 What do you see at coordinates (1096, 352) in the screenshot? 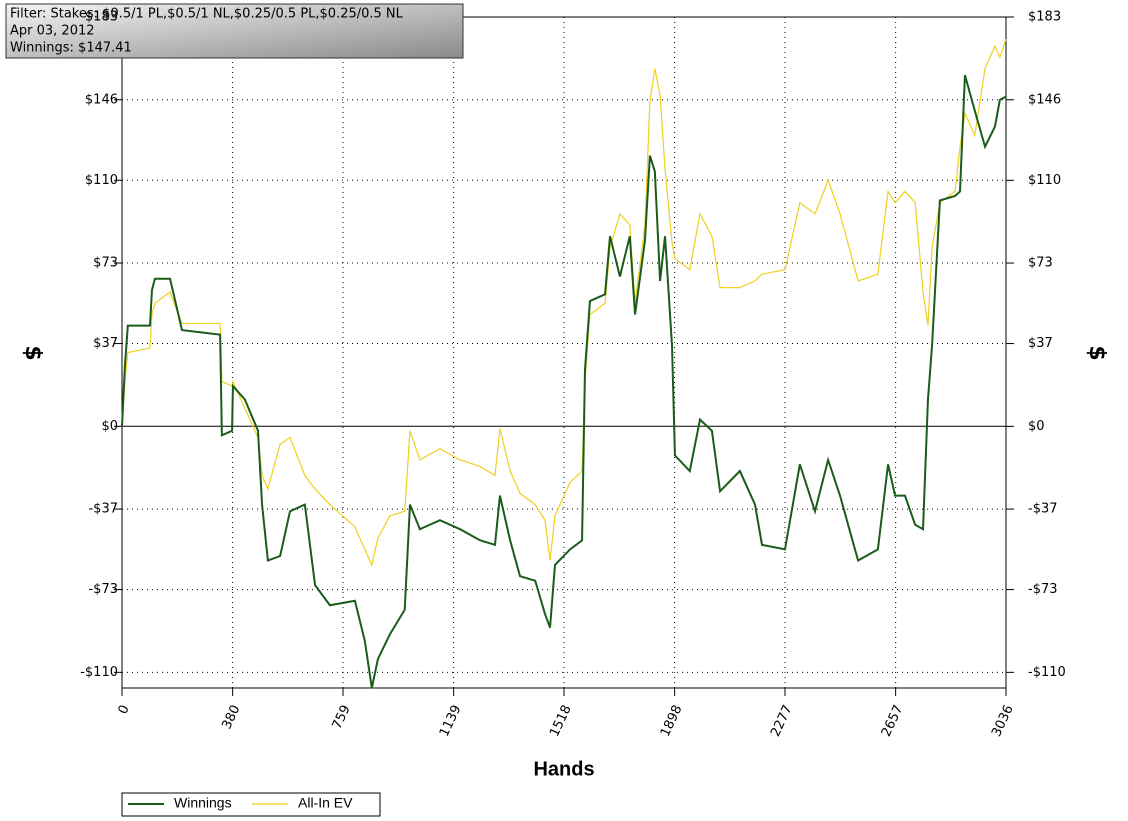
I see `y2-axis-label: $` at bounding box center [1096, 352].